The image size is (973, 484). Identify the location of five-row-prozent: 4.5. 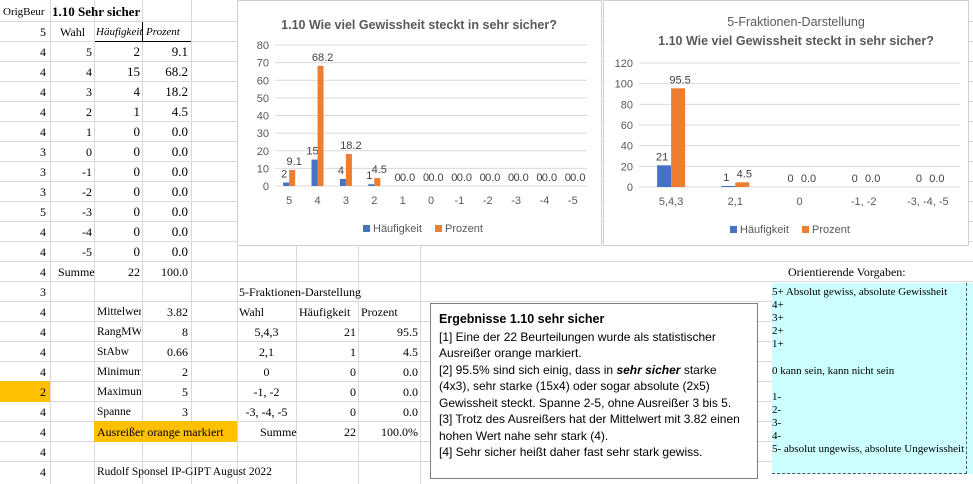
(410, 352).